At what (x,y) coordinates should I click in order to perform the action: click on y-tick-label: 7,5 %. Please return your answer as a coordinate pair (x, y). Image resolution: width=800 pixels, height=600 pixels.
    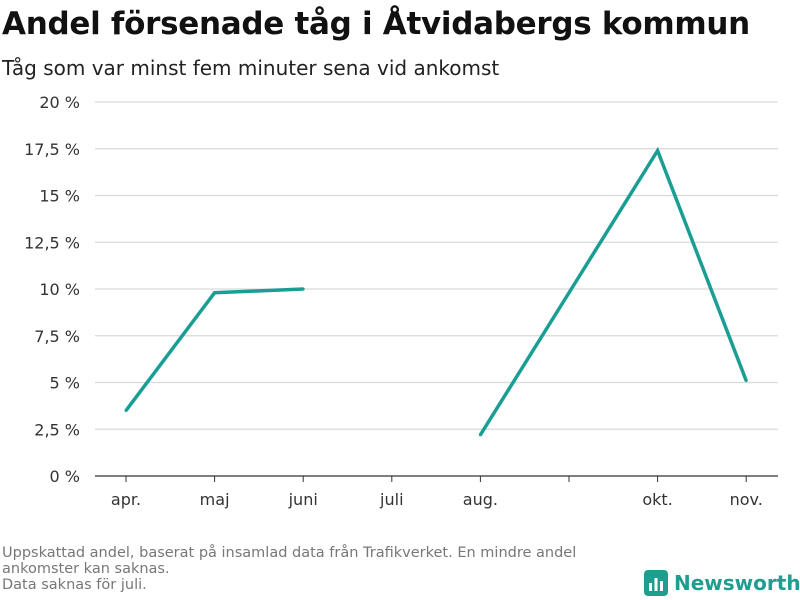
    Looking at the image, I should click on (57, 336).